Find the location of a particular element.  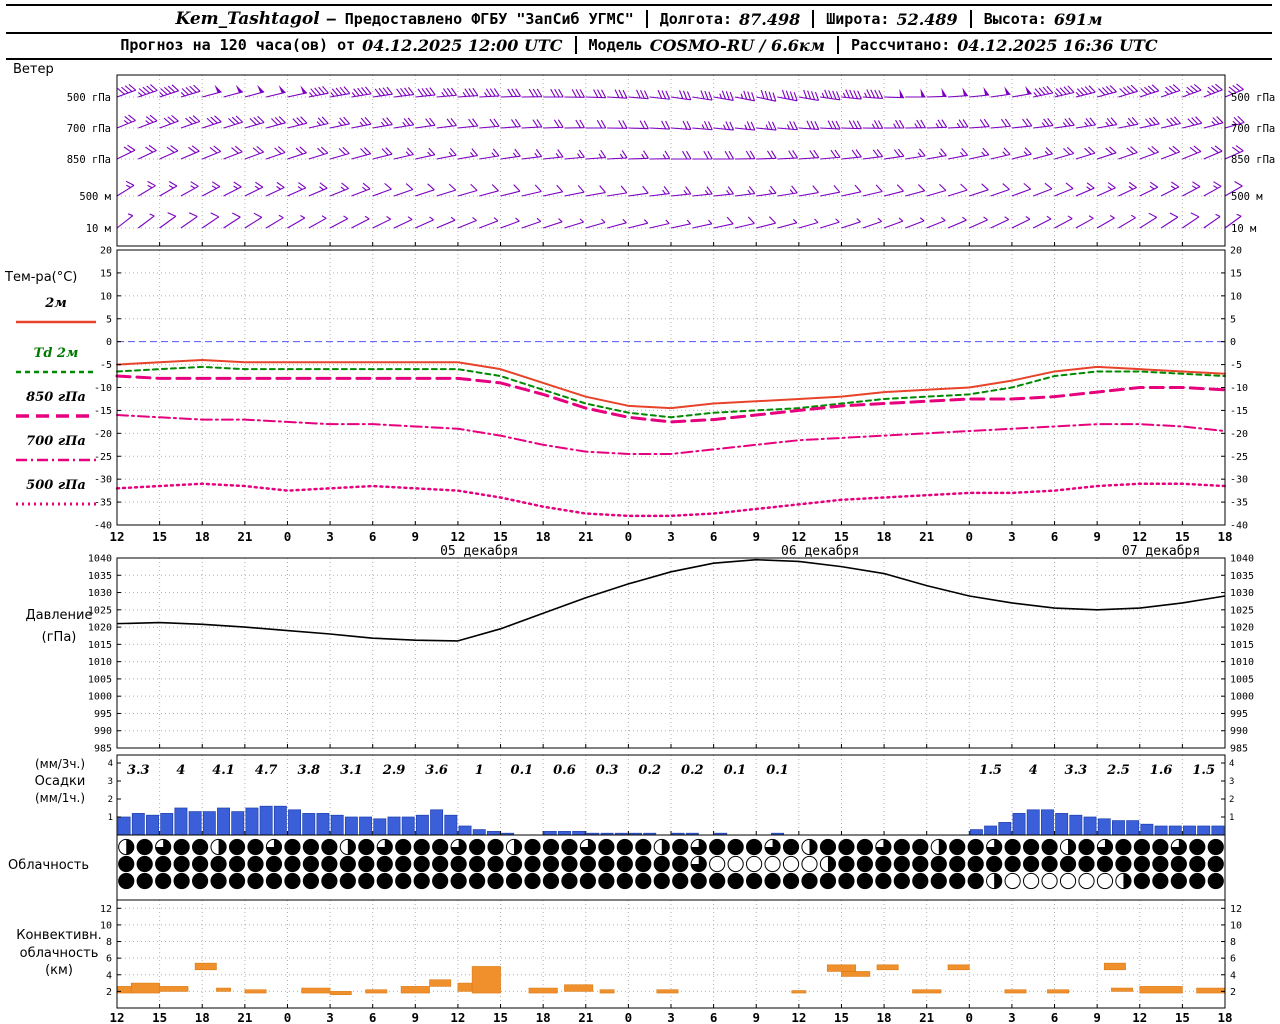

svg-text: 3.1 is located at coordinates (351, 770).